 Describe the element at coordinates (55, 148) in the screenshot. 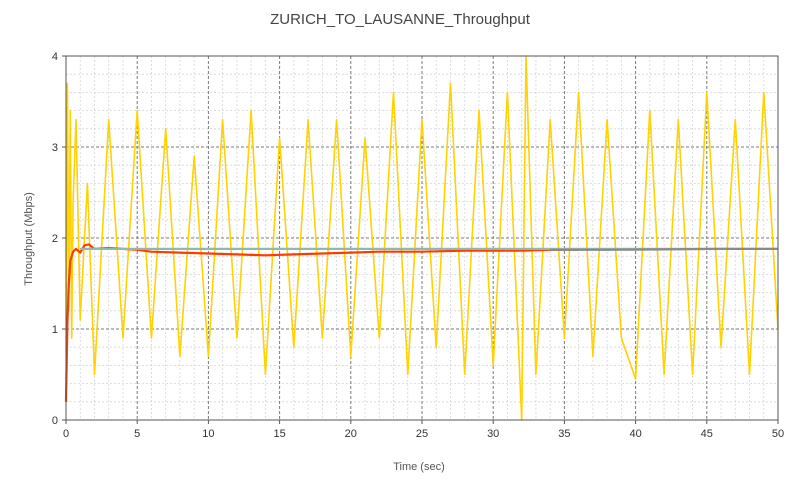

I see `y-tick-label: 3` at that location.